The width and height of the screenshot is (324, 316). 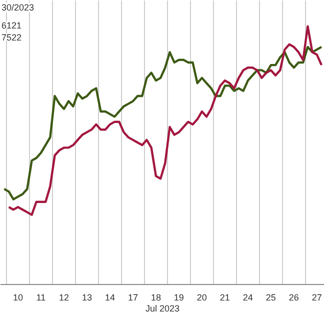 I want to click on x-tick-label: 20, so click(x=201, y=297).